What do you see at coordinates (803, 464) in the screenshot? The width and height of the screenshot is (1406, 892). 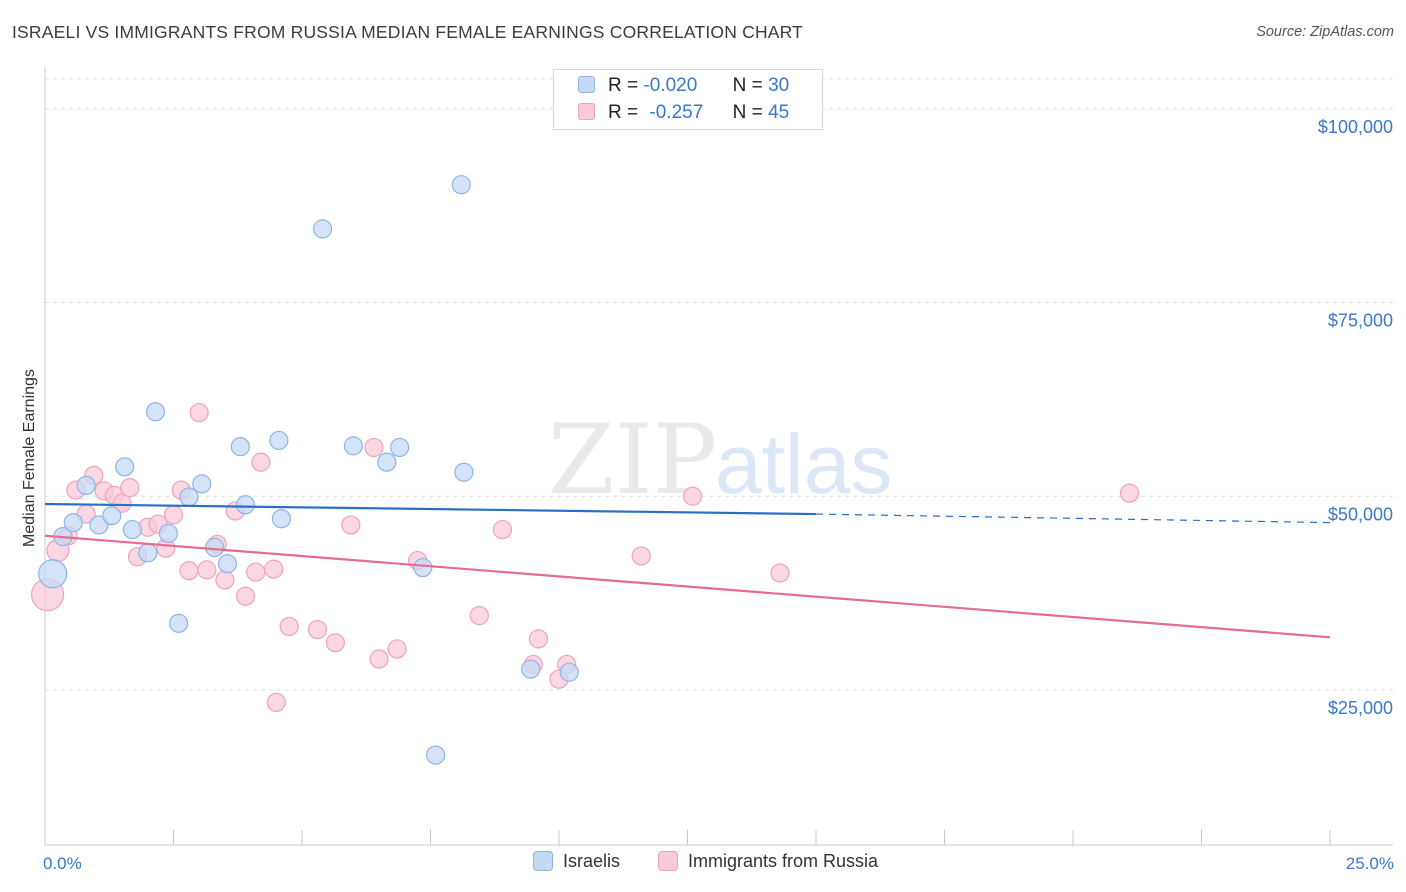 I see `watermark-atlas: atlas` at bounding box center [803, 464].